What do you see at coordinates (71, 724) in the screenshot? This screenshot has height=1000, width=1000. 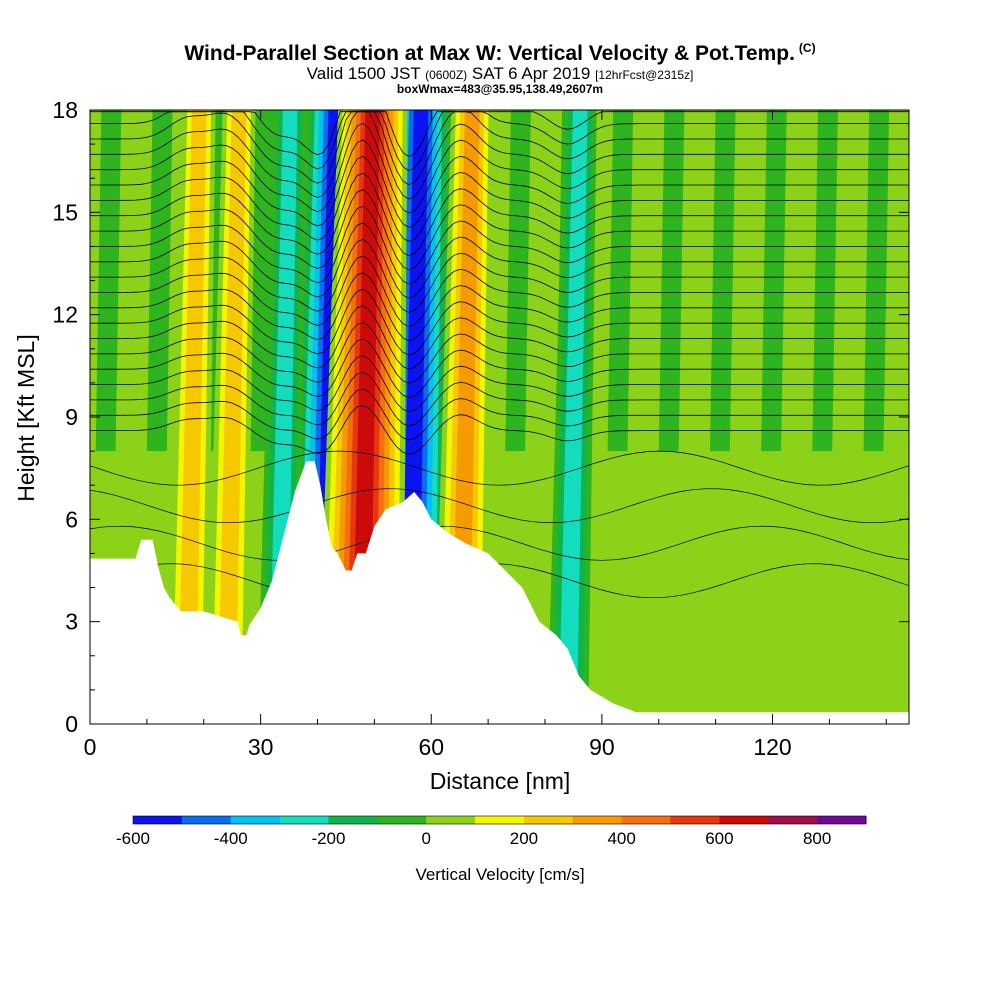 I see `y-tick-label: 0` at bounding box center [71, 724].